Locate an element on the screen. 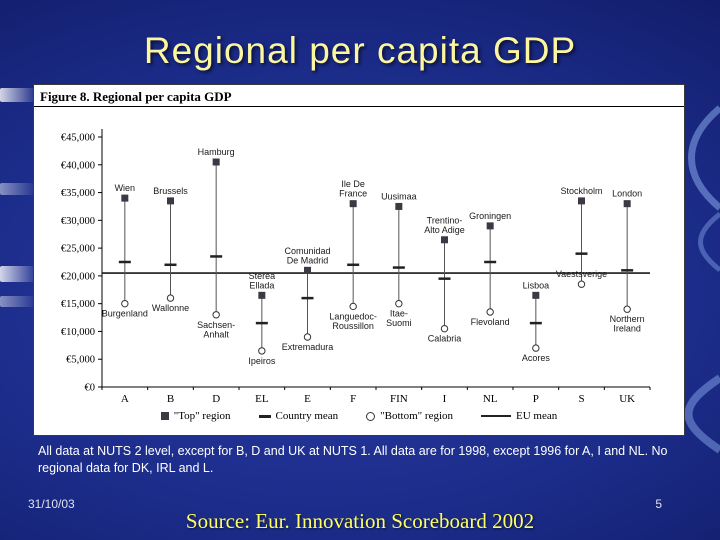 This screenshot has width=720, height=540. region-label: Wallonne is located at coordinates (170, 308).